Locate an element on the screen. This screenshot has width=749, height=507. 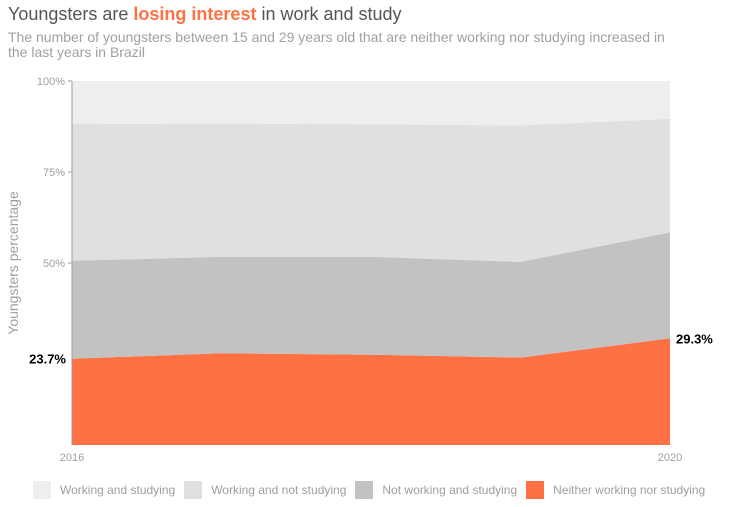
x-tick-label: 2020 is located at coordinates (670, 458).